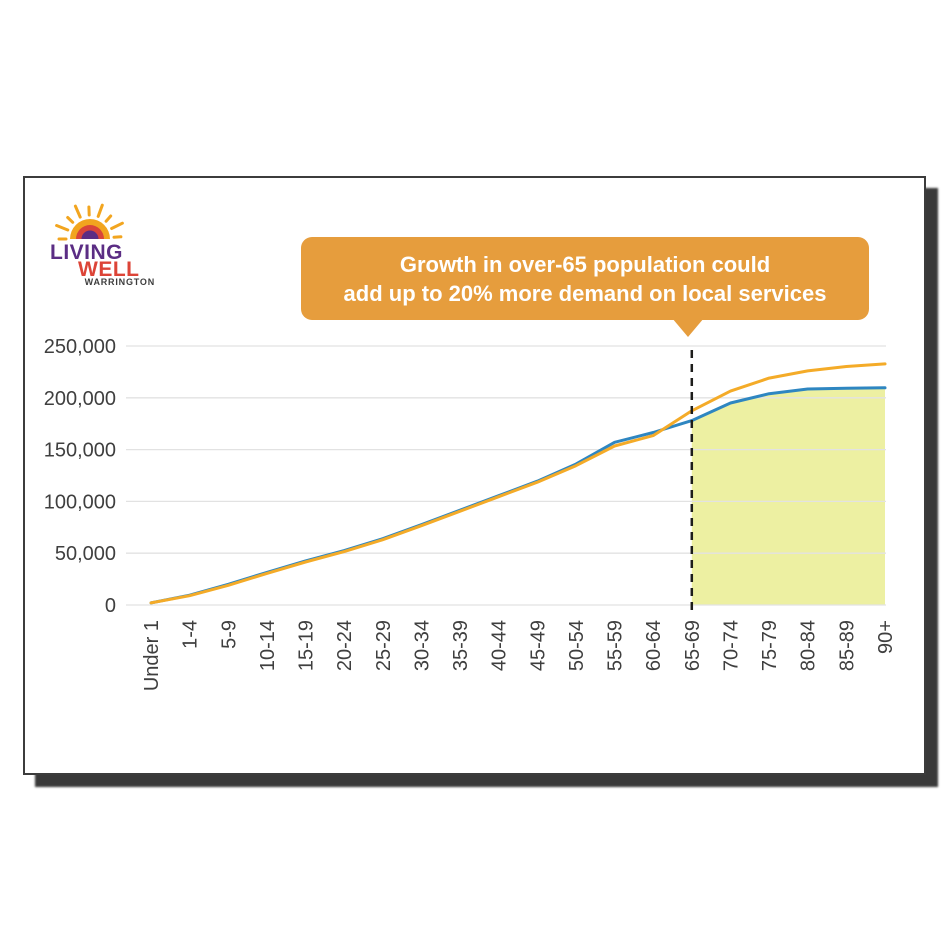 The image size is (950, 950). I want to click on x-tick-label: 1-4, so click(191, 634).